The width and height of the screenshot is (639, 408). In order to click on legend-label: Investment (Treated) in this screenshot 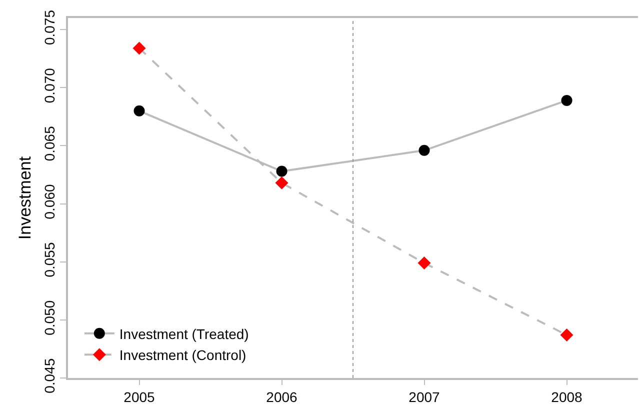, I will do `click(184, 334)`.